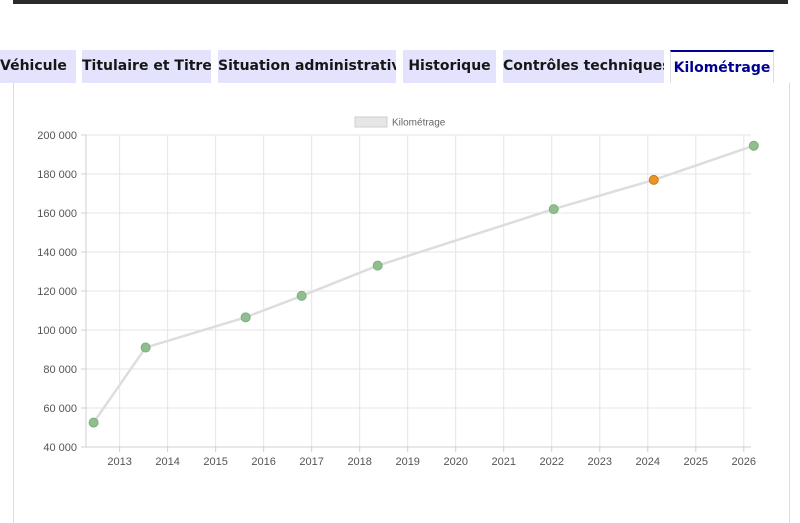 This screenshot has width=800, height=523. Describe the element at coordinates (57, 175) in the screenshot. I see `y-tick-label: 180 000` at that location.